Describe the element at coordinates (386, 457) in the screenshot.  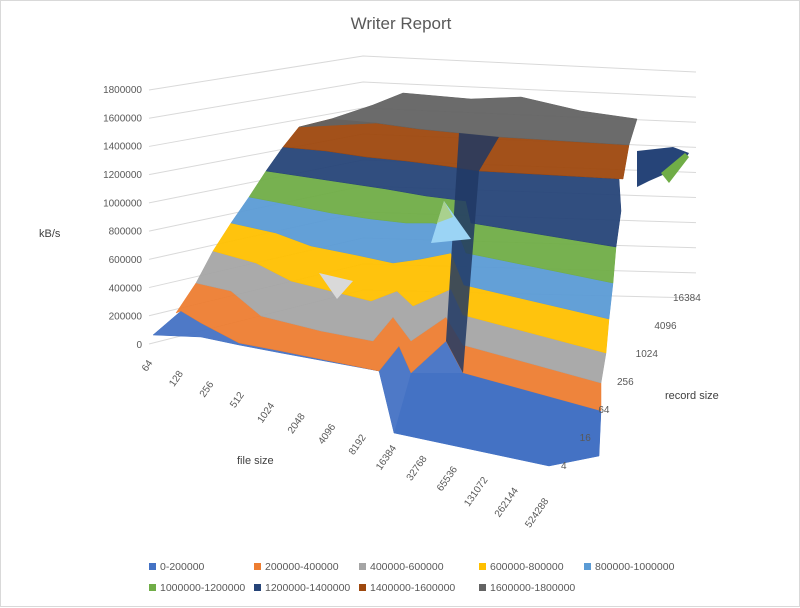
I see `x-tick-label: 16384` at that location.